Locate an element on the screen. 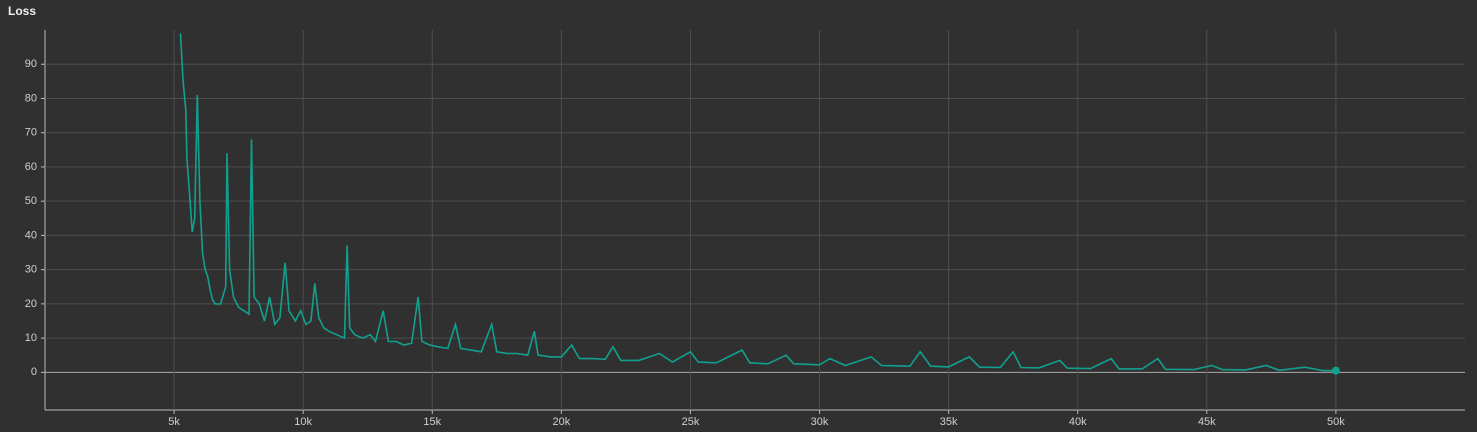 The image size is (1477, 432). last-point is located at coordinates (1335, 370).